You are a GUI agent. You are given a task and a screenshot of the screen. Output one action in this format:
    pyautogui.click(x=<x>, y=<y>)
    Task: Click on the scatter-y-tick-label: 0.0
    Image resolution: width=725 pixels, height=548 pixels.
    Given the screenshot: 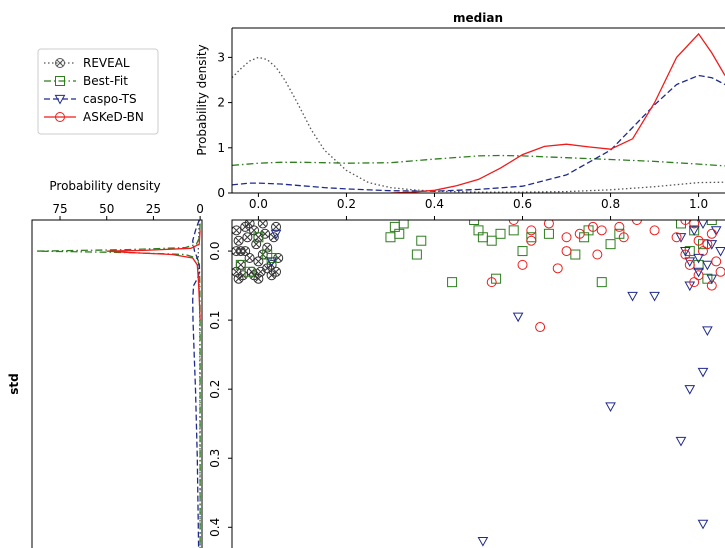 What is the action you would take?
    pyautogui.click(x=215, y=251)
    